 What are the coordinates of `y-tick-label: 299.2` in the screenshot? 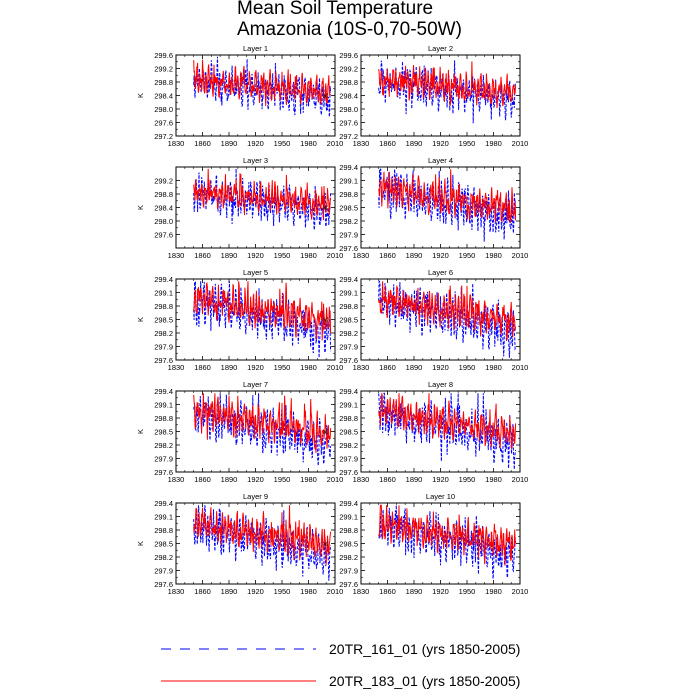 It's located at (163, 180).